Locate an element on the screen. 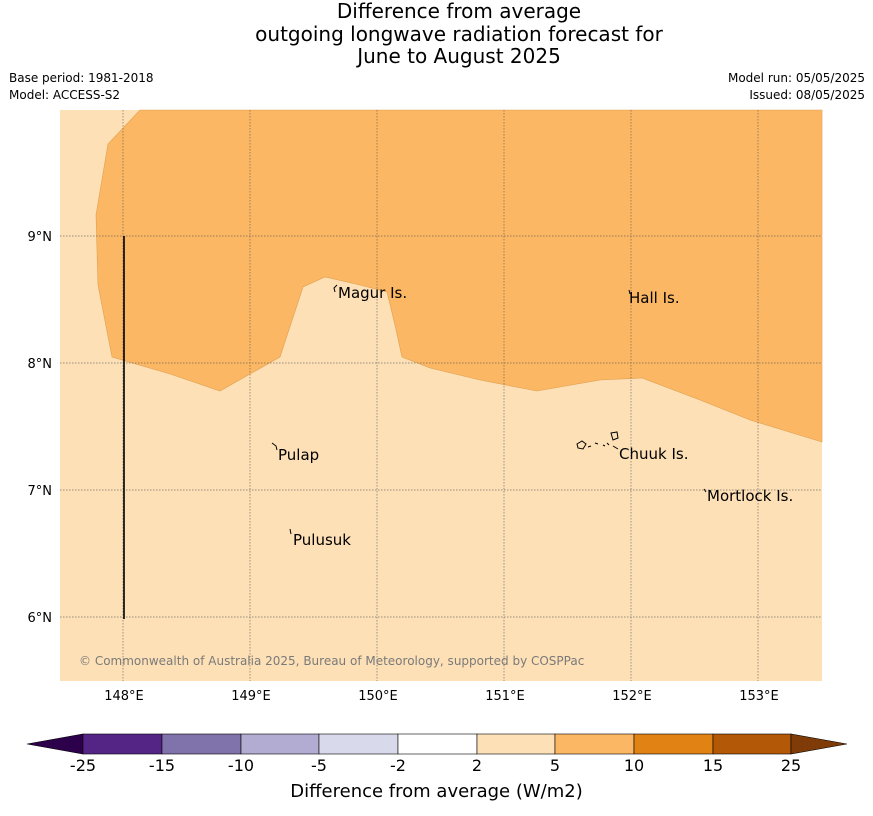  place-label-pulusuk: Pulusuk is located at coordinates (322, 540).